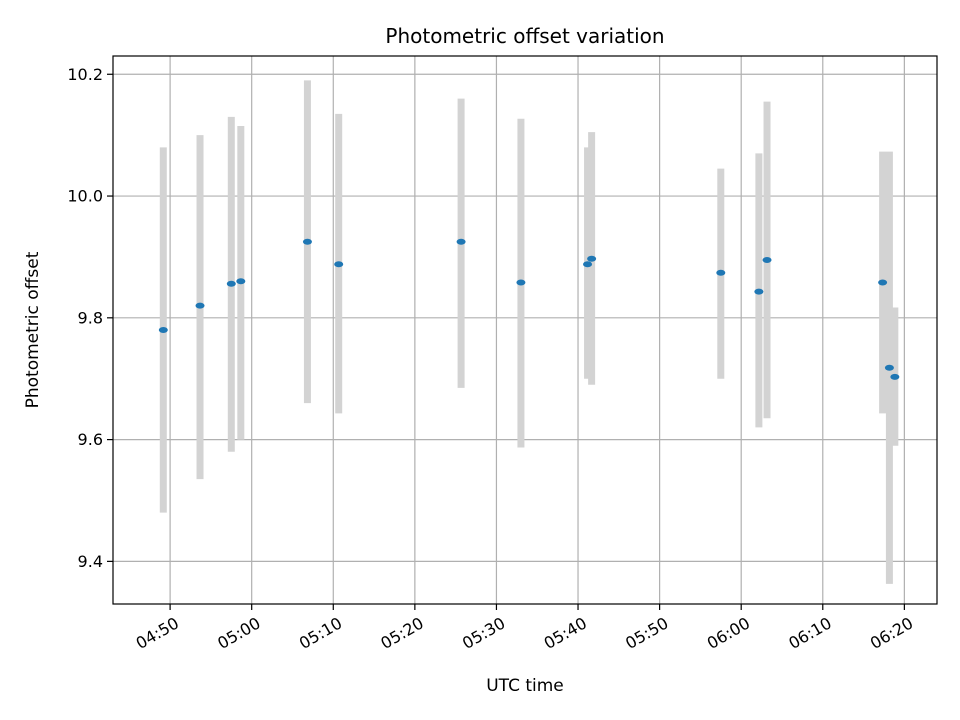 This screenshot has width=960, height=720. I want to click on y-tick-label: 9.6, so click(90, 439).